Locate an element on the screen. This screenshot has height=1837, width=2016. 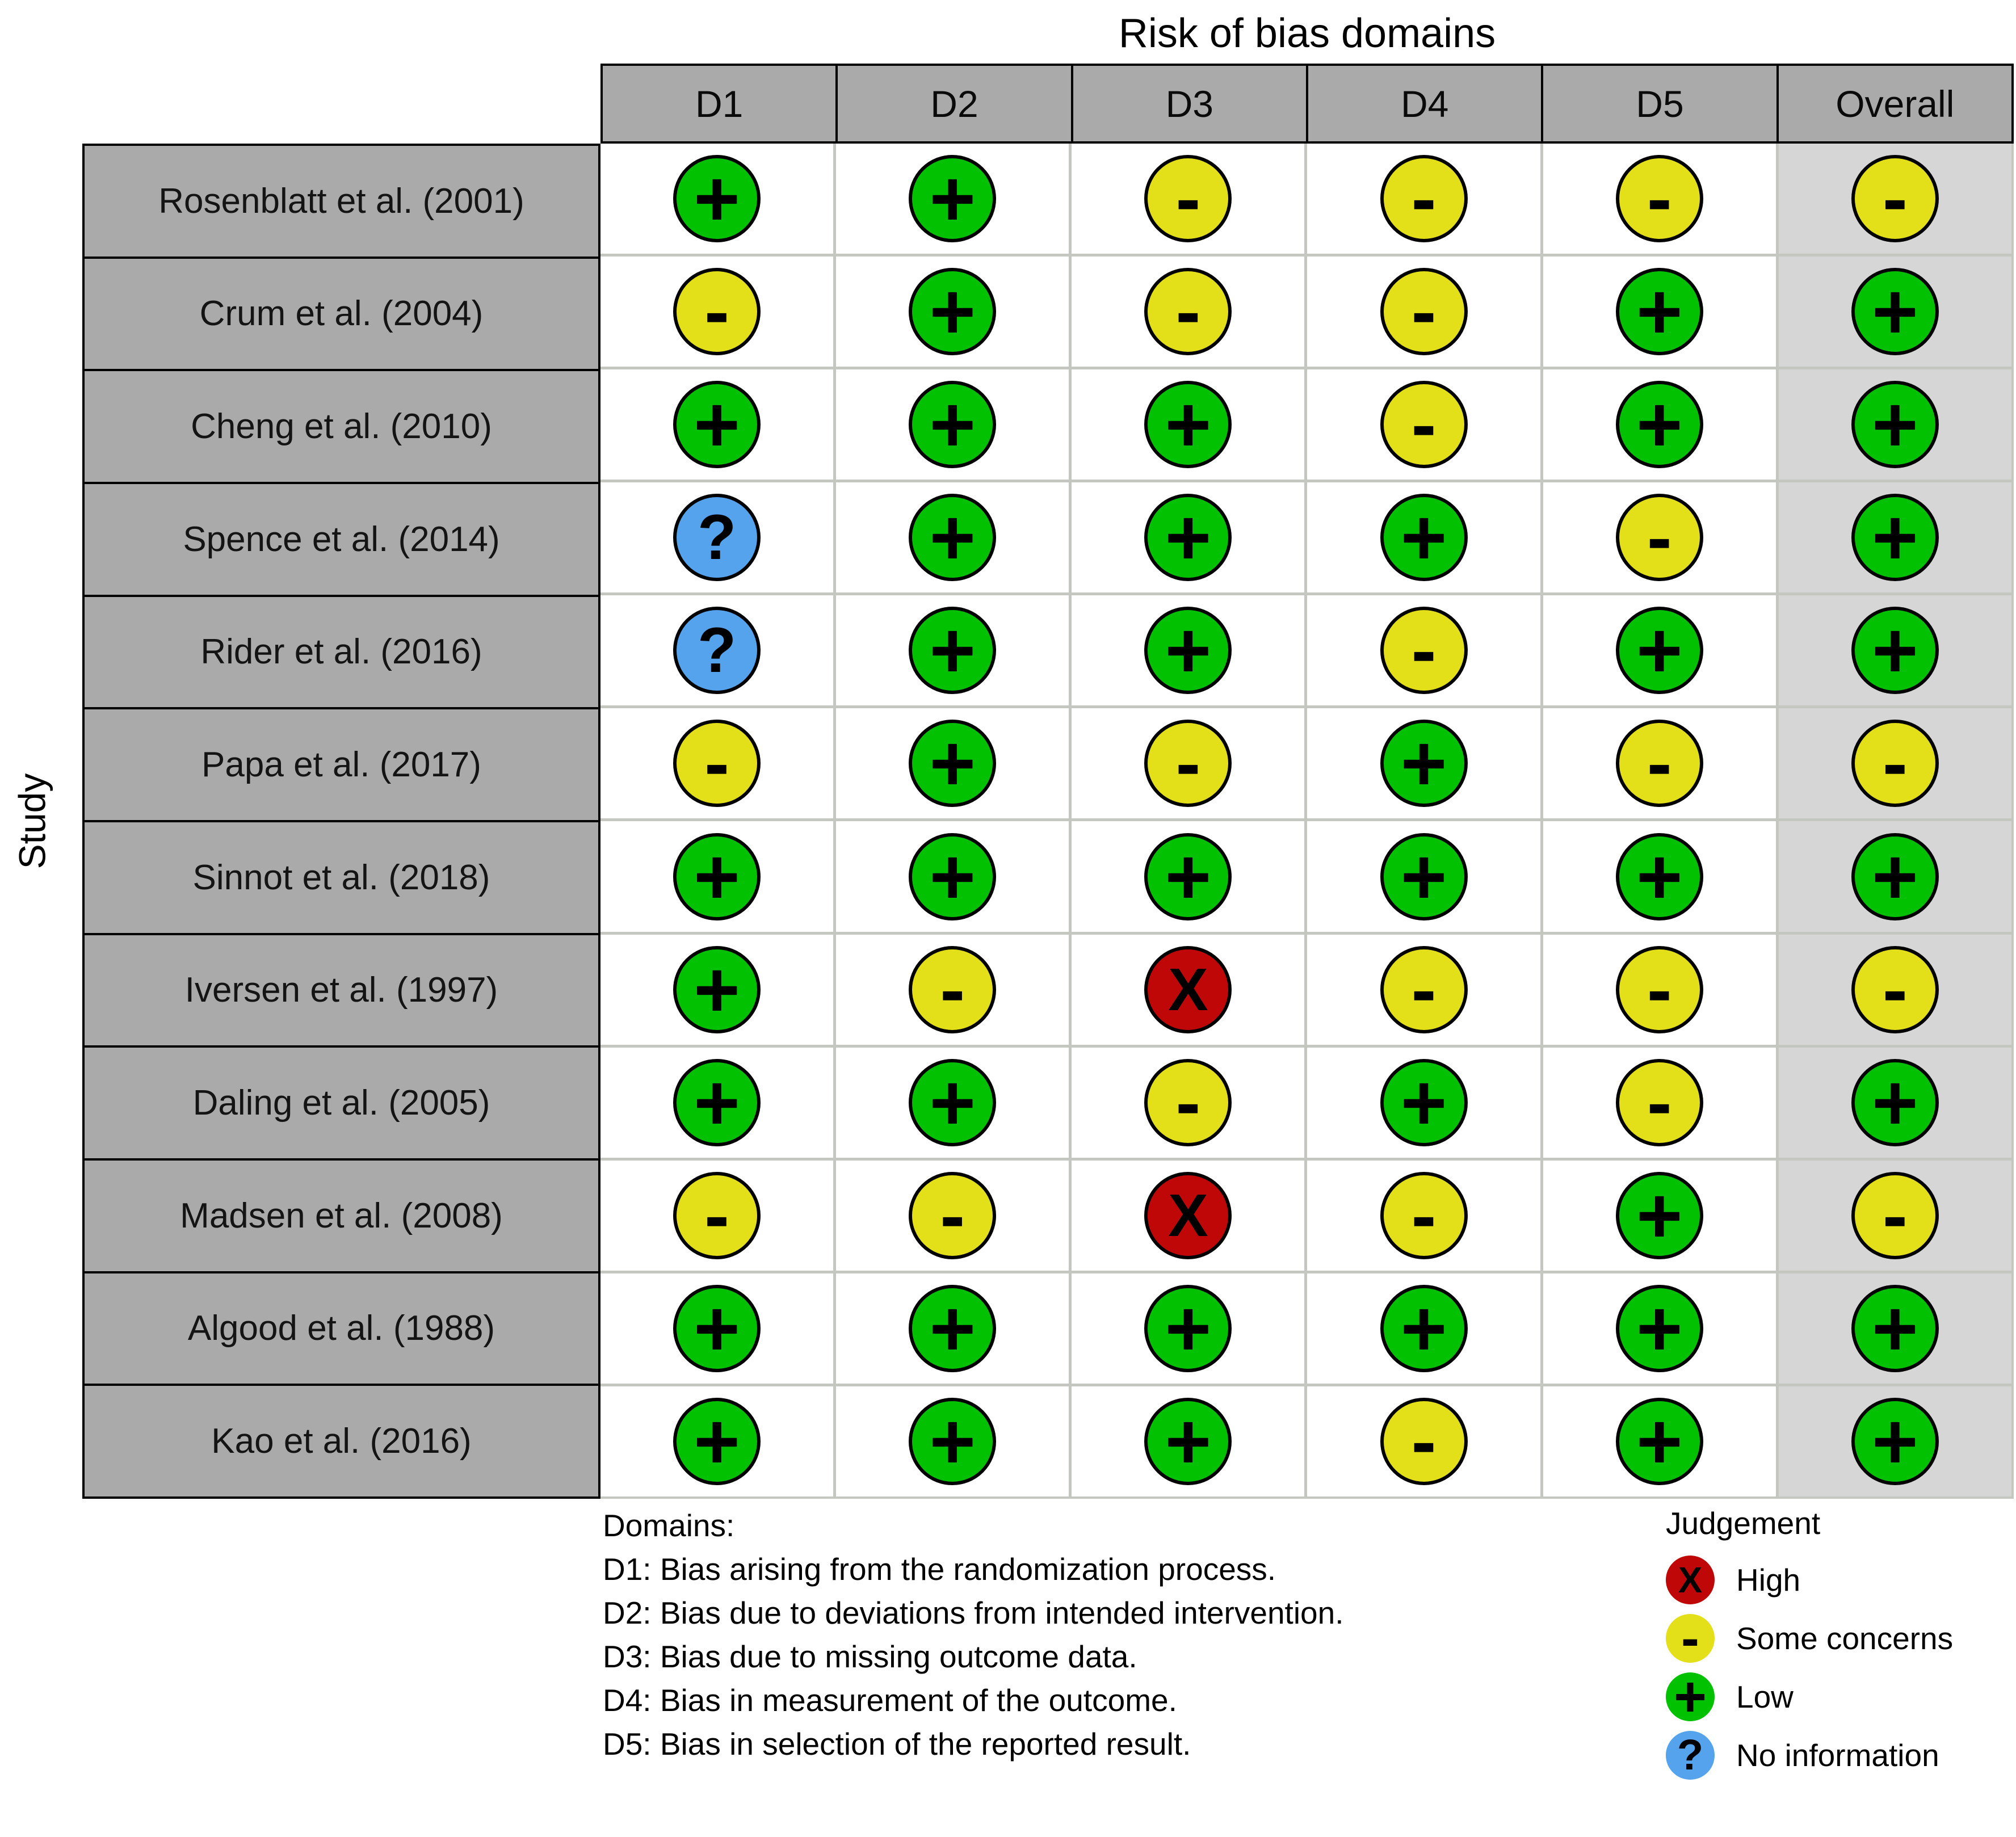
study-label: Cheng et al. (2010) is located at coordinates (341, 427).